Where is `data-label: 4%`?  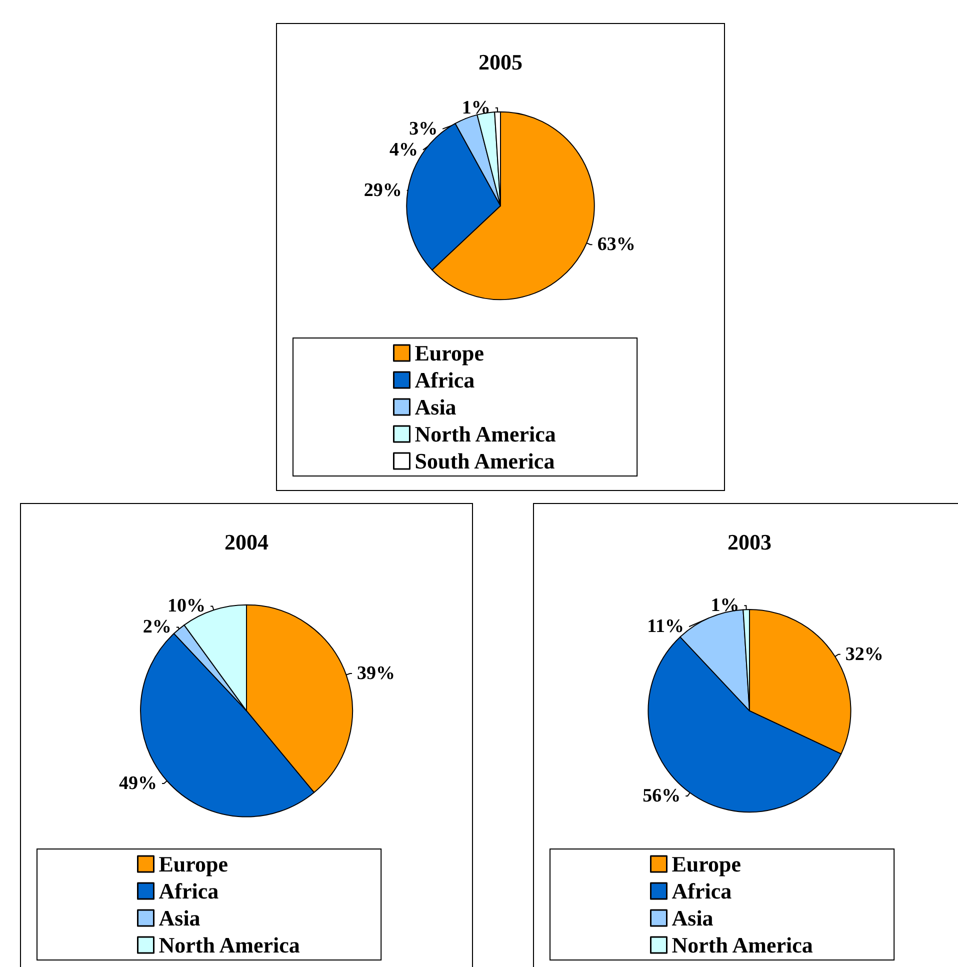 data-label: 4% is located at coordinates (404, 149).